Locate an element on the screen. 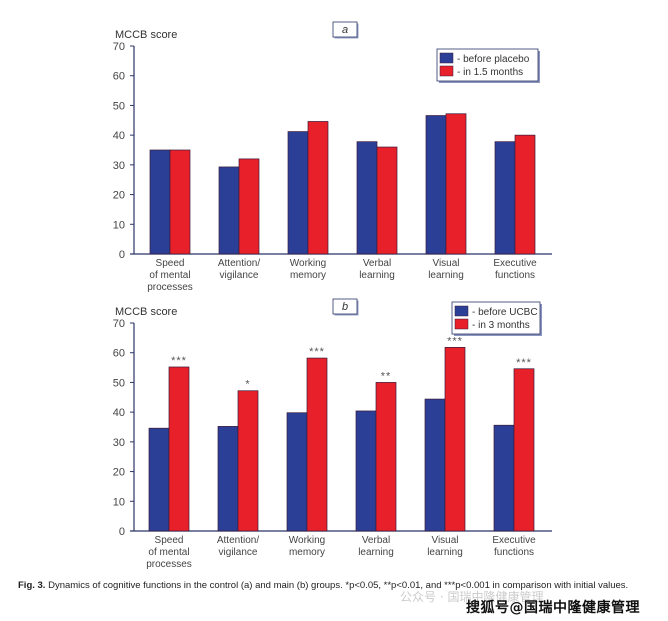  legend-label: - in 3 months is located at coordinates (501, 325).